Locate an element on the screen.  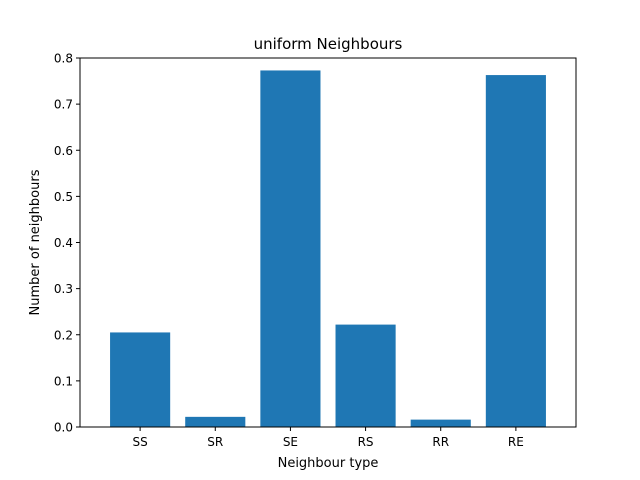
chart-title: uniform Neighbours is located at coordinates (328, 44).